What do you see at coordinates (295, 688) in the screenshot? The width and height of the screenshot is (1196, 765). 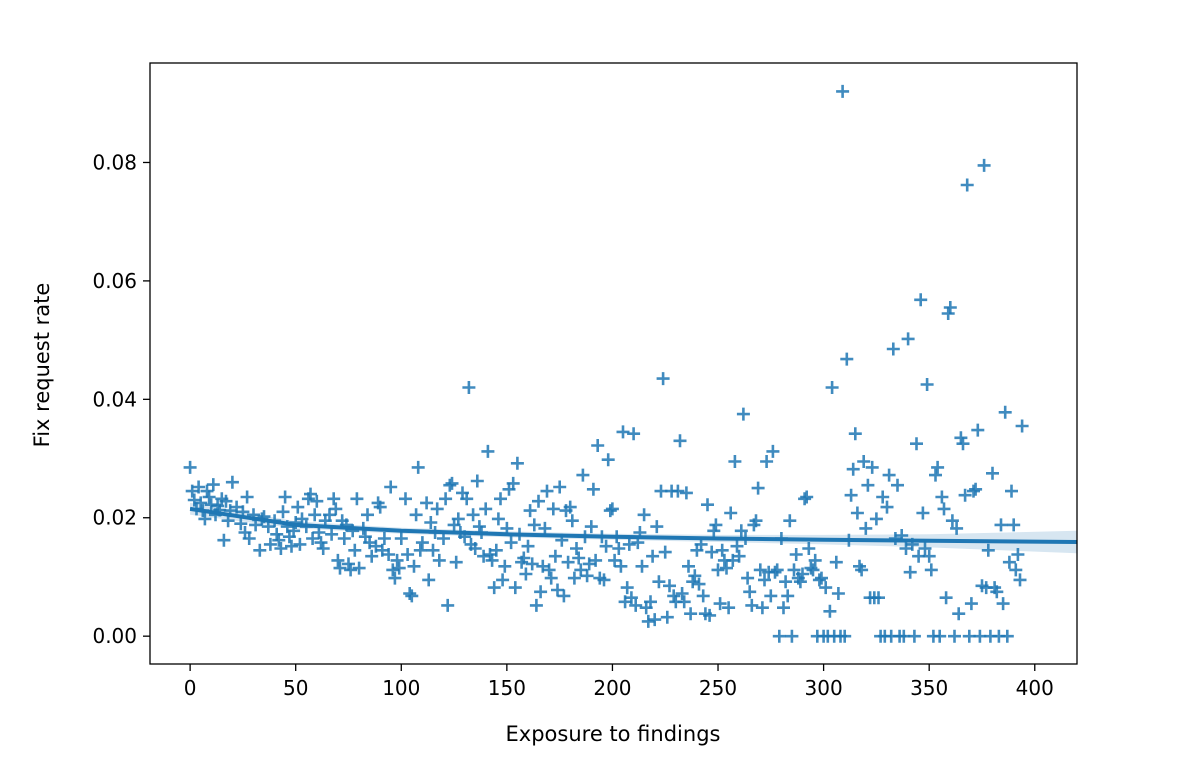 I see `x-tick-label: 50` at bounding box center [295, 688].